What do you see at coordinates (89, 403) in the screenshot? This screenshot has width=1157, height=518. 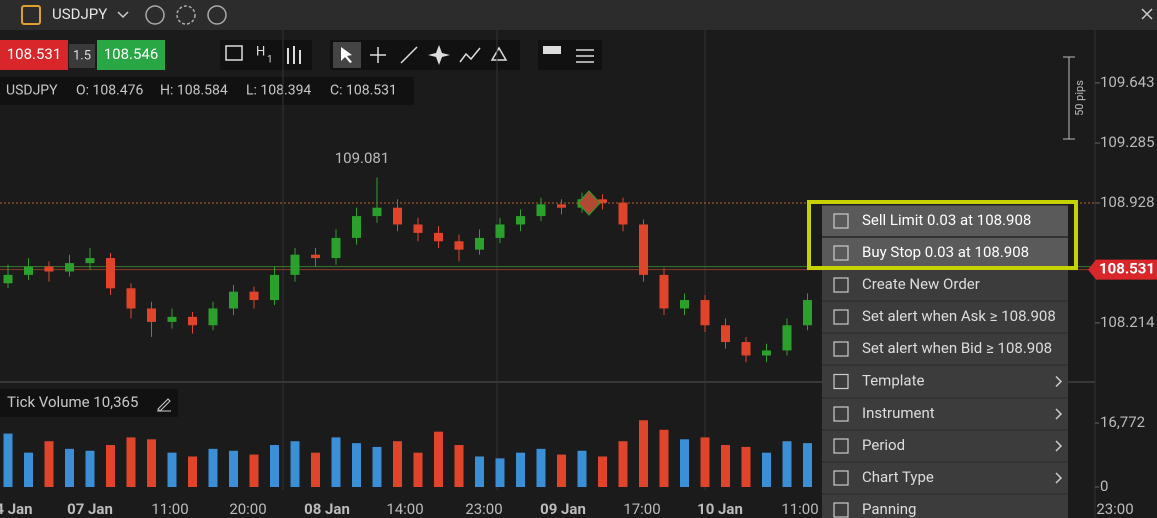 I see `volume-title-box` at bounding box center [89, 403].